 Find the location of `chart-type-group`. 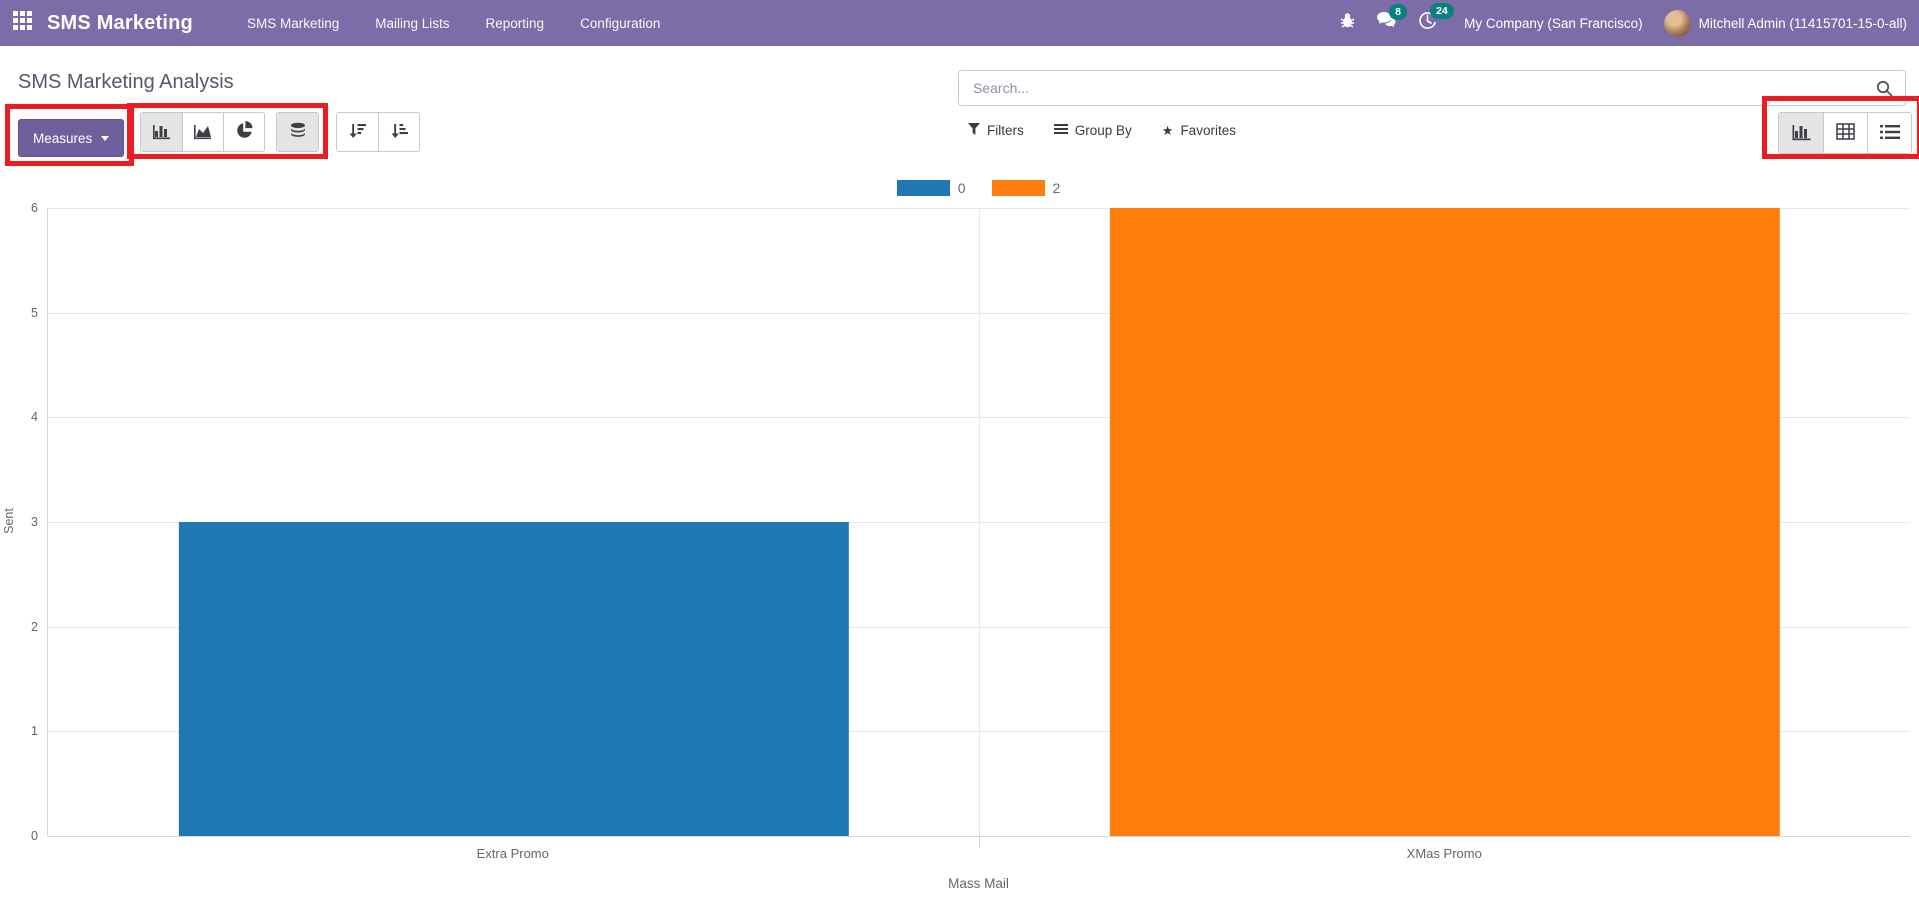

chart-type-group is located at coordinates (202, 132).